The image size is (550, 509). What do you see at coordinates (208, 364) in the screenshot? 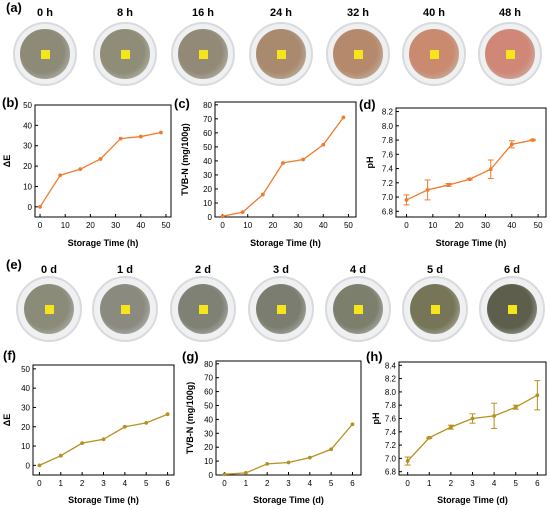
I see `y-tick-label: 80` at bounding box center [208, 364].